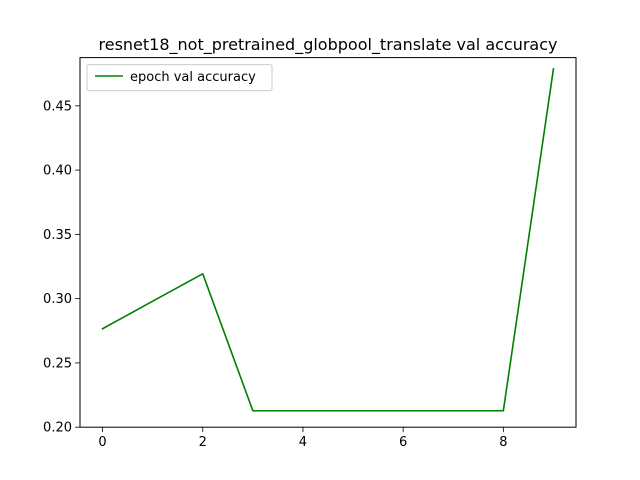 This screenshot has width=640, height=480. Describe the element at coordinates (57, 235) in the screenshot. I see `y-tick-label: 0.35` at that location.